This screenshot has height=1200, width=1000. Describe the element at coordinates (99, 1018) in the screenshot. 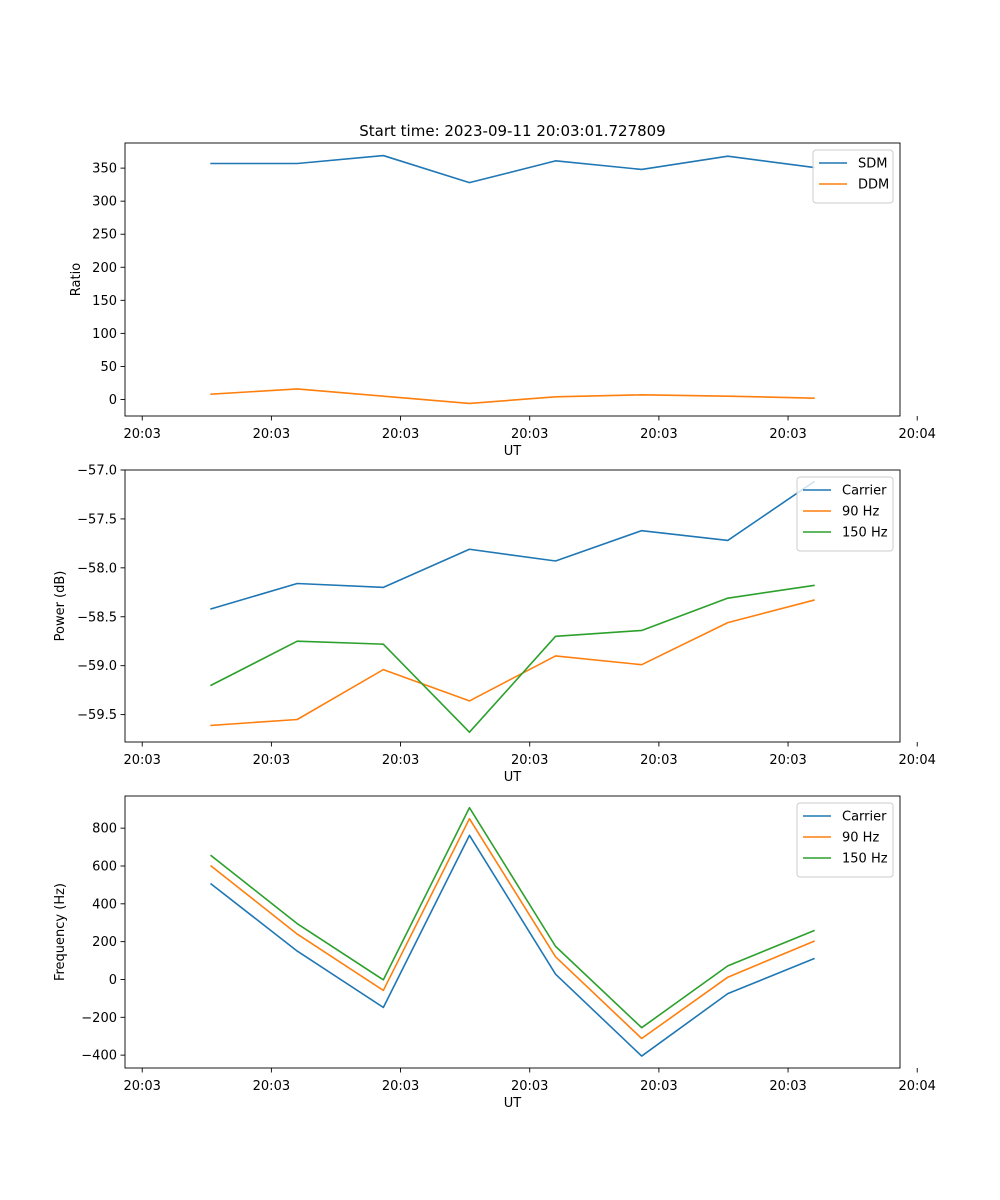

I see `frequency-y-tick-label: −200` at that location.